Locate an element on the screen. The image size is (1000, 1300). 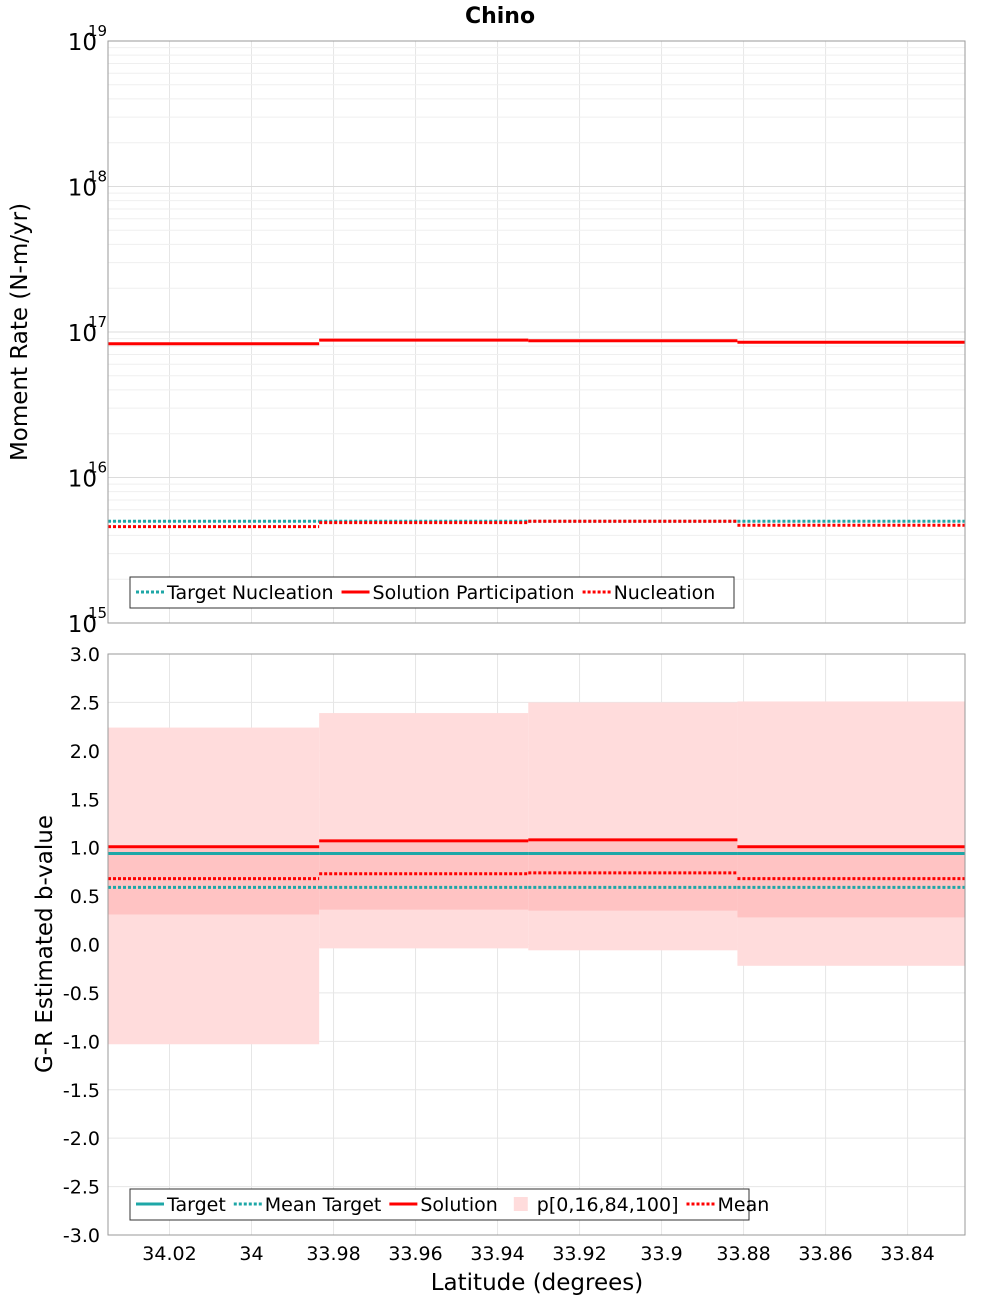
top-y-tick-exponent: 16 is located at coordinates (97, 468).